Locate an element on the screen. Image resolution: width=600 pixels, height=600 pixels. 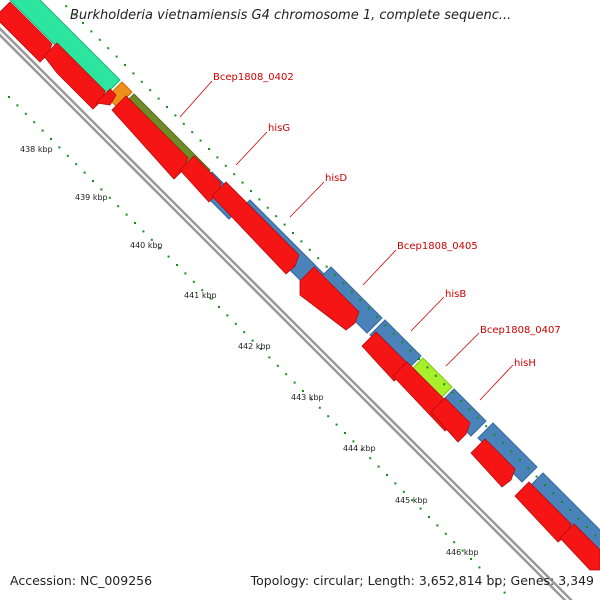
scale-label-438: 438 kbp is located at coordinates (36, 149).